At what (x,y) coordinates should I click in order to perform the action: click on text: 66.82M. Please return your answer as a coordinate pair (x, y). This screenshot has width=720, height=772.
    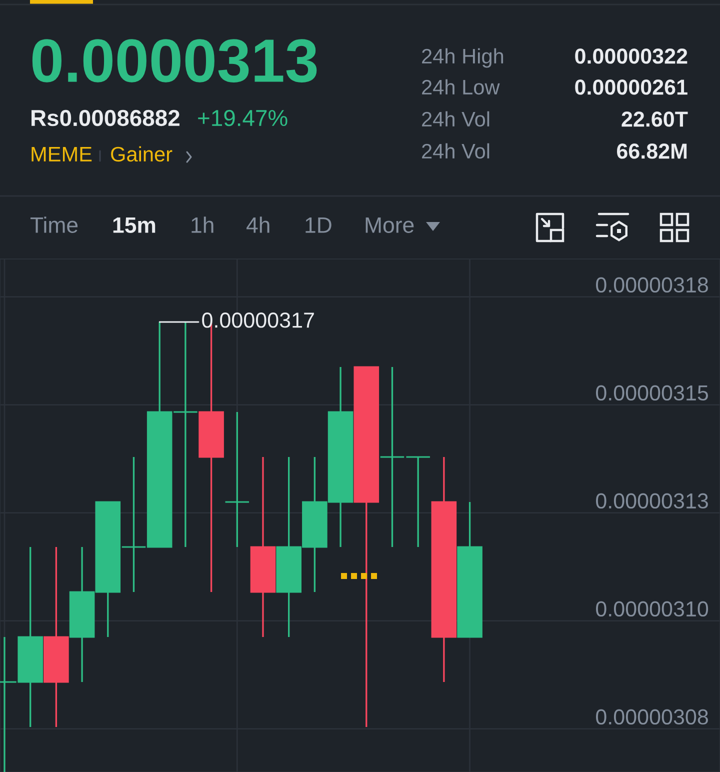
    Looking at the image, I should click on (651, 151).